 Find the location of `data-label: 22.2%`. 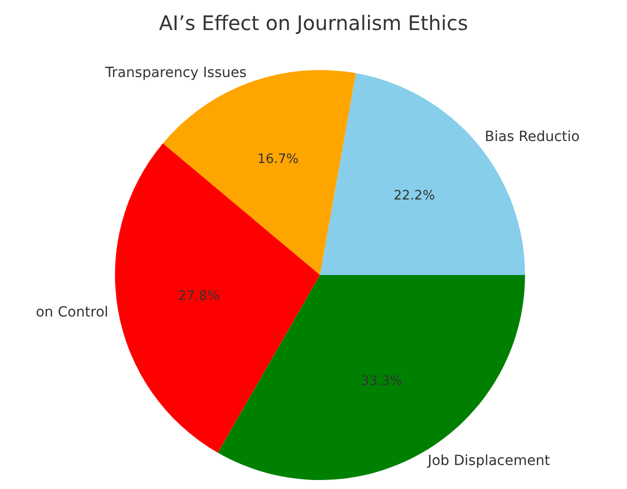

data-label: 22.2% is located at coordinates (414, 196).